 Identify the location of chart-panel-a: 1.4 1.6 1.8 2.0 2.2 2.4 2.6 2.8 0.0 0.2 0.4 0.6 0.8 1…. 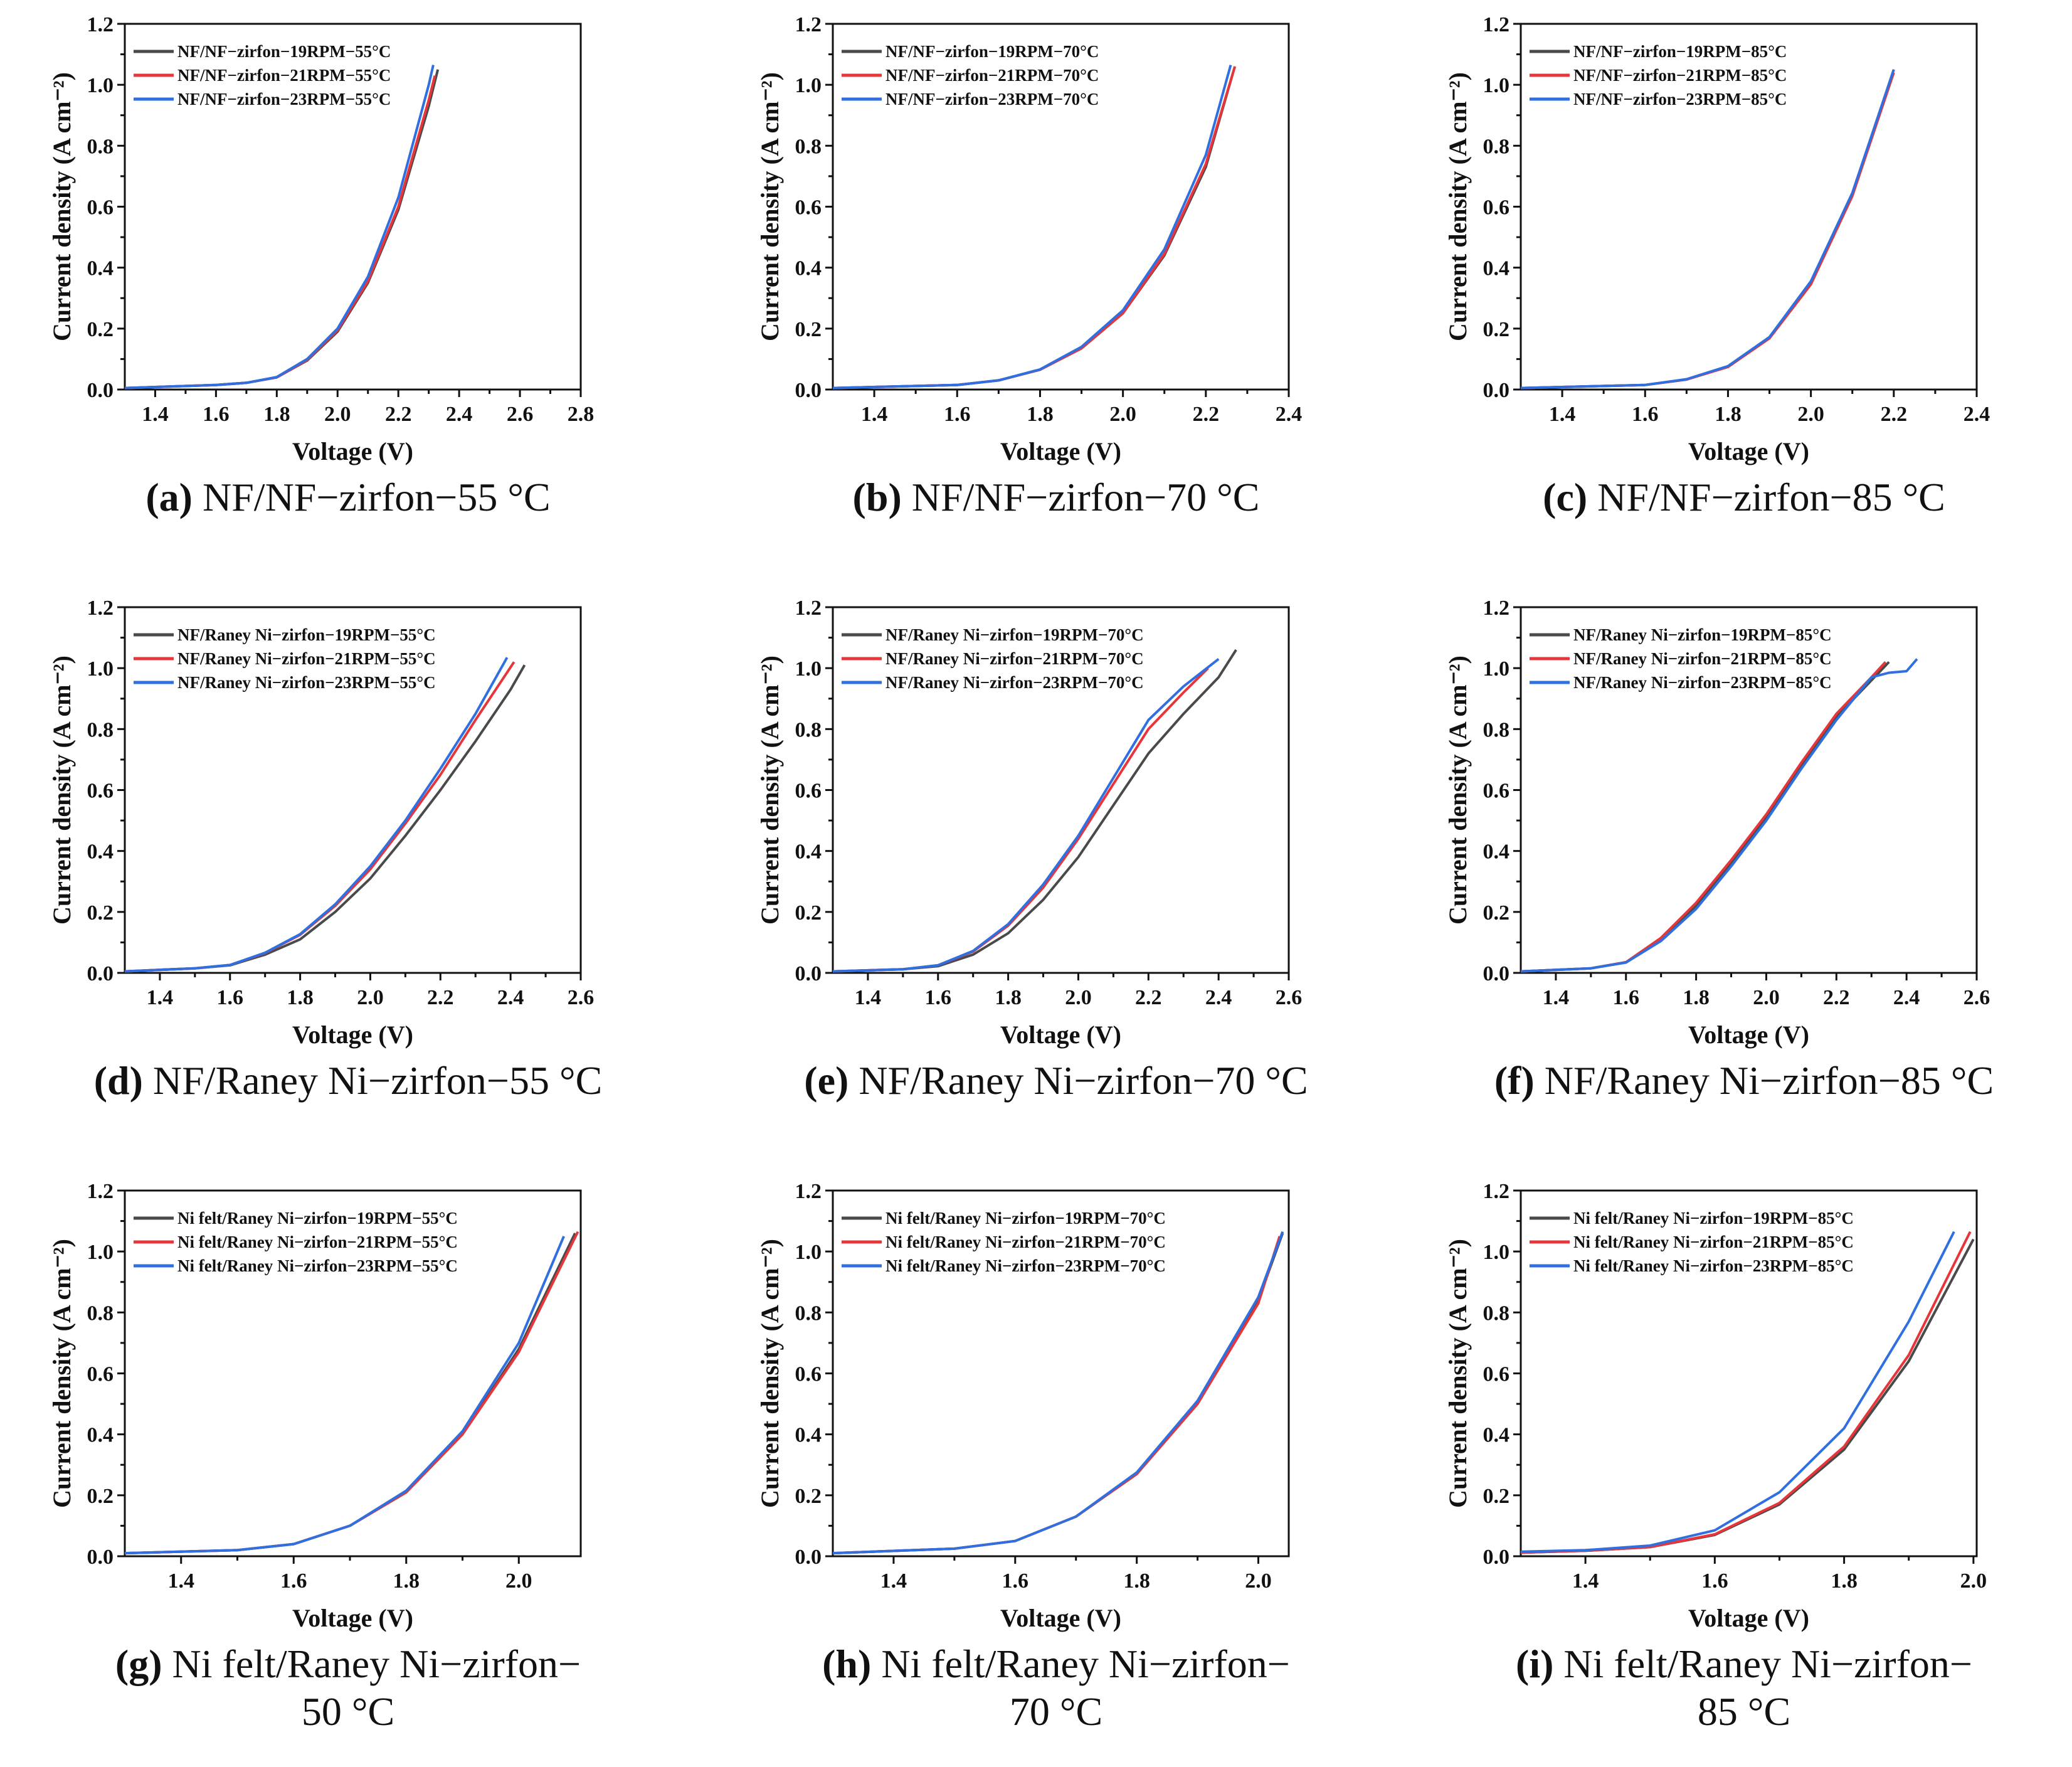
(348, 291).